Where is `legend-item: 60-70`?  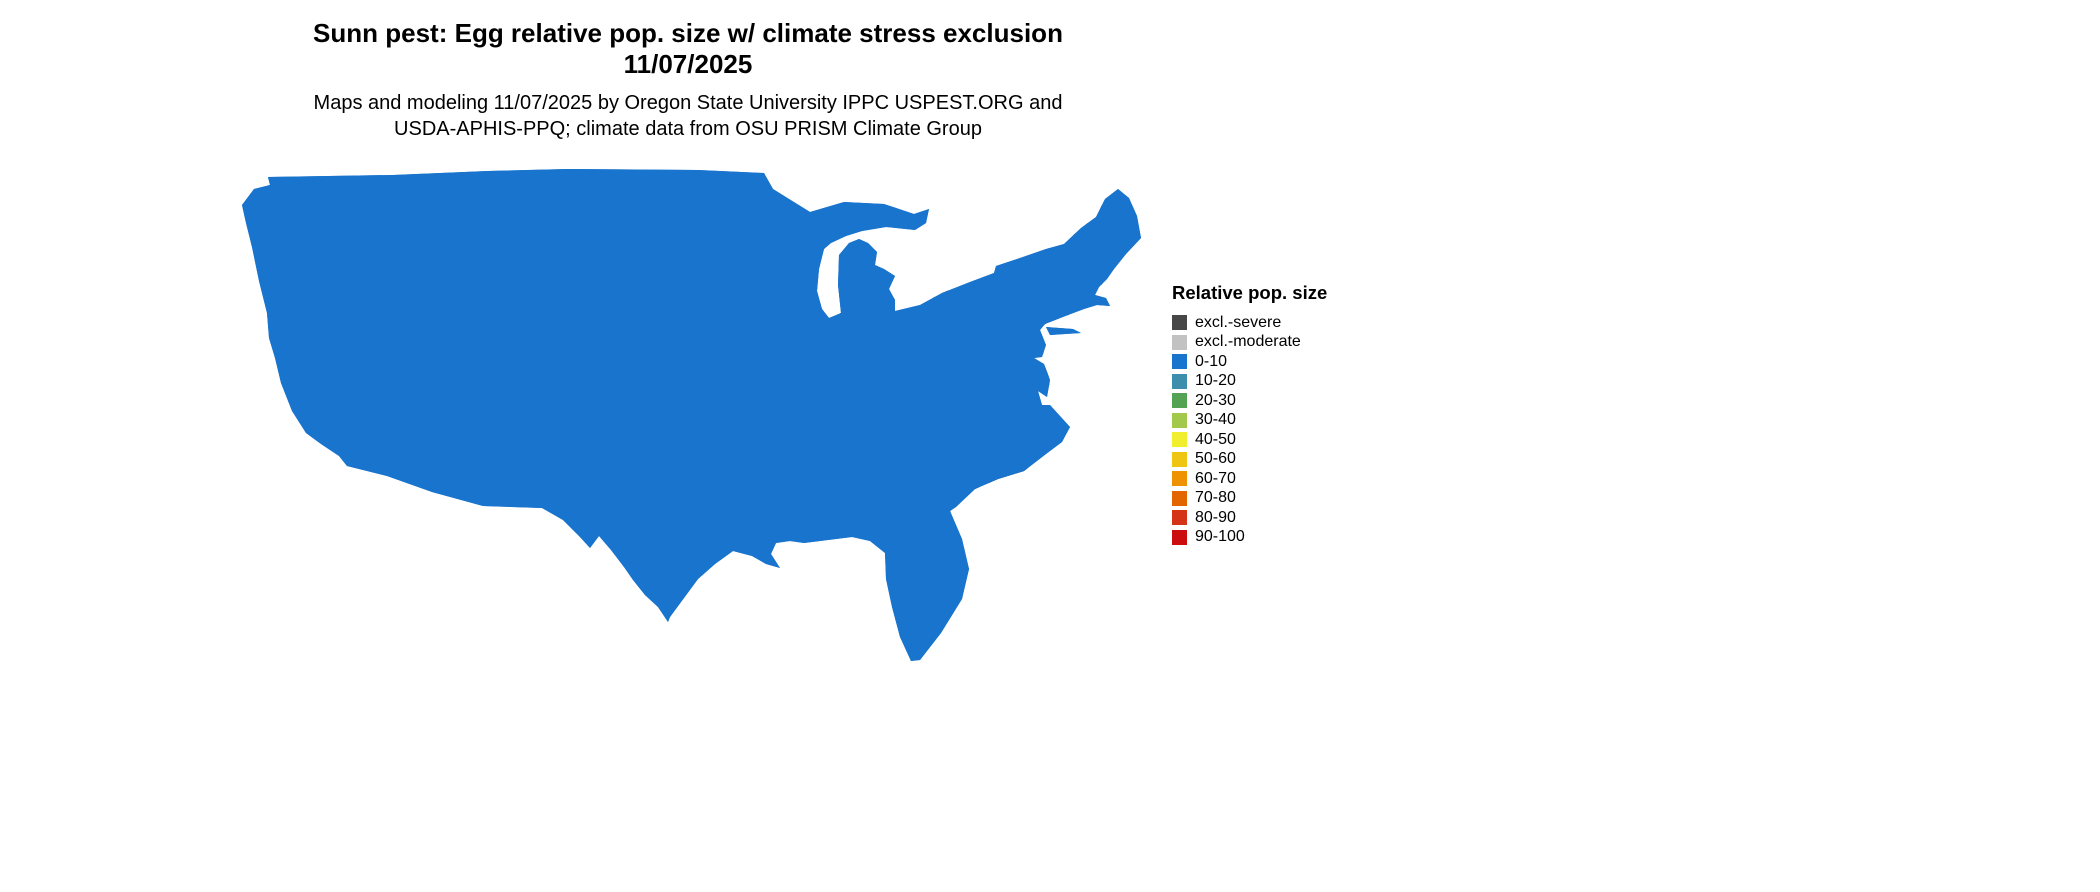 legend-item: 60-70 is located at coordinates (1282, 479).